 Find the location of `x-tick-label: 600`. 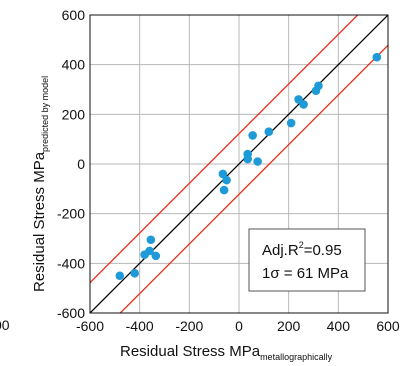

x-tick-label: 600 is located at coordinates (388, 326).